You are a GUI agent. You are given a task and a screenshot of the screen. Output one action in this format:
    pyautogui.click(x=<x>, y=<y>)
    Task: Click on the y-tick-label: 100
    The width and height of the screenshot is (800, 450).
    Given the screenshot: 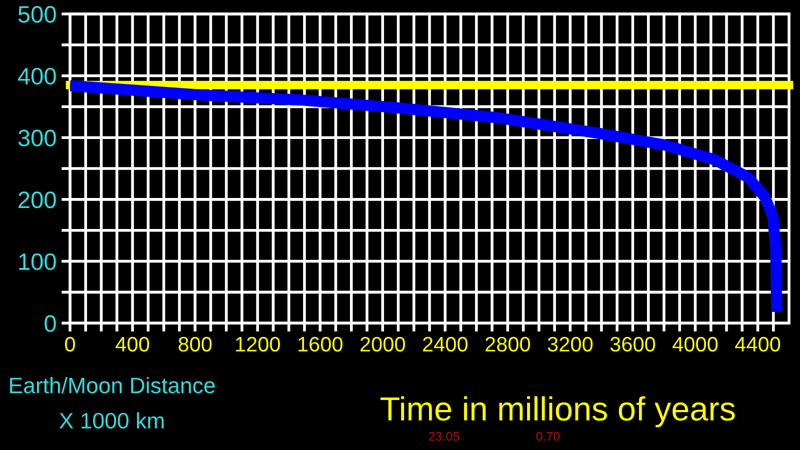 What is the action you would take?
    pyautogui.click(x=37, y=261)
    